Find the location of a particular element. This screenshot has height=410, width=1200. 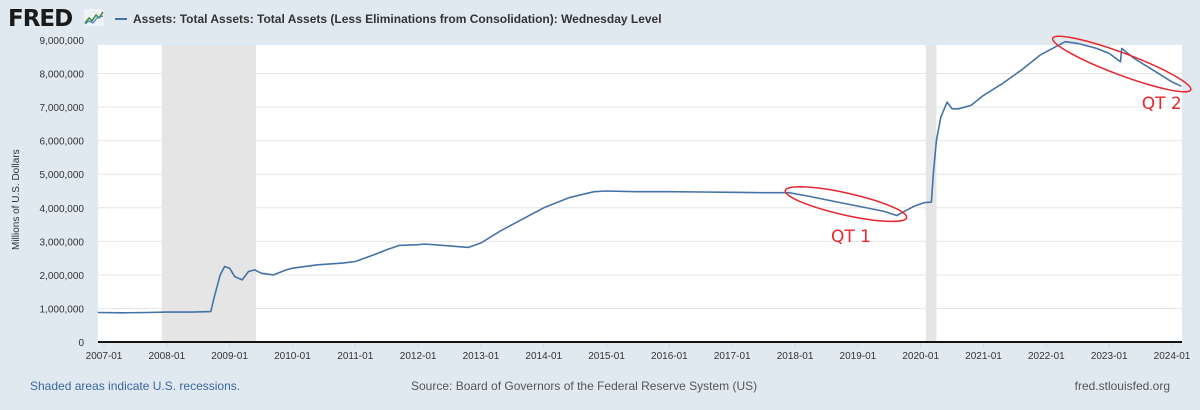

x-tick-label: 2020-01 is located at coordinates (920, 356).